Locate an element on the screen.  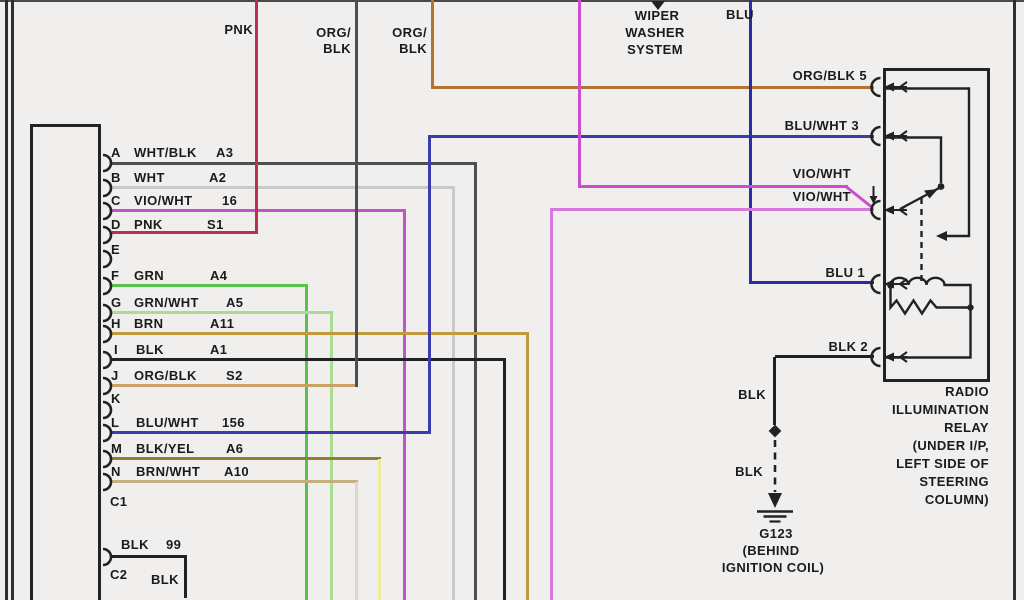
pin-l-color: BLU/WHT is located at coordinates (167, 422).